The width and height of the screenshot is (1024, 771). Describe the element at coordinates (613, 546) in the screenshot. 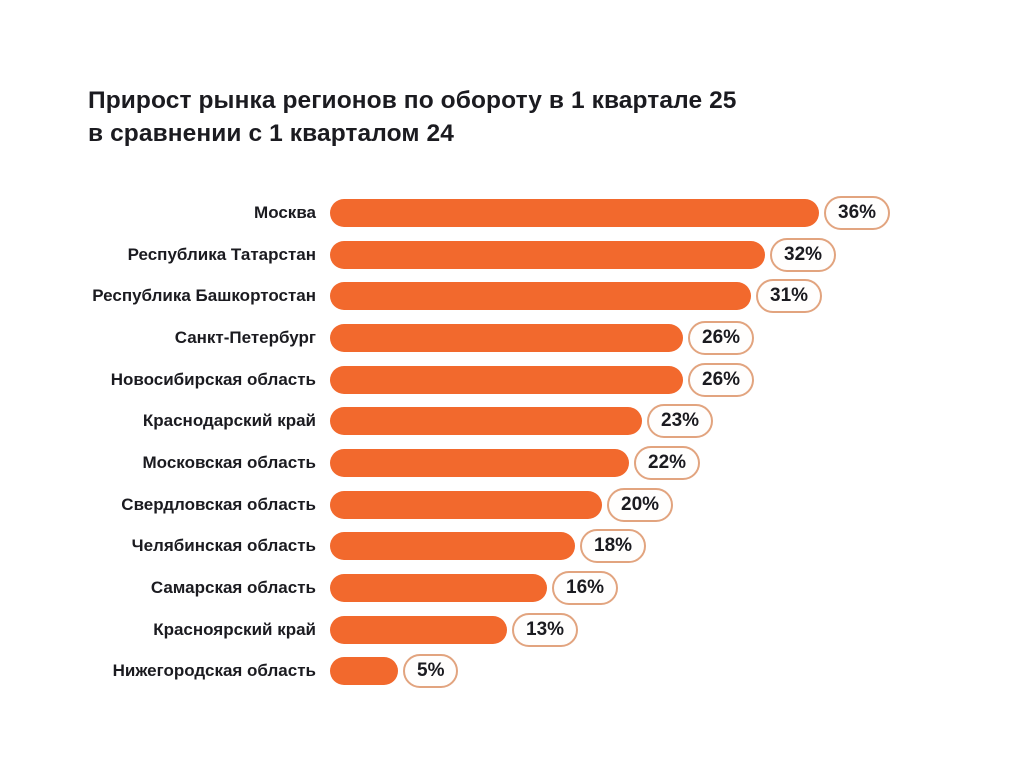

I see `value-badge: 18%` at that location.